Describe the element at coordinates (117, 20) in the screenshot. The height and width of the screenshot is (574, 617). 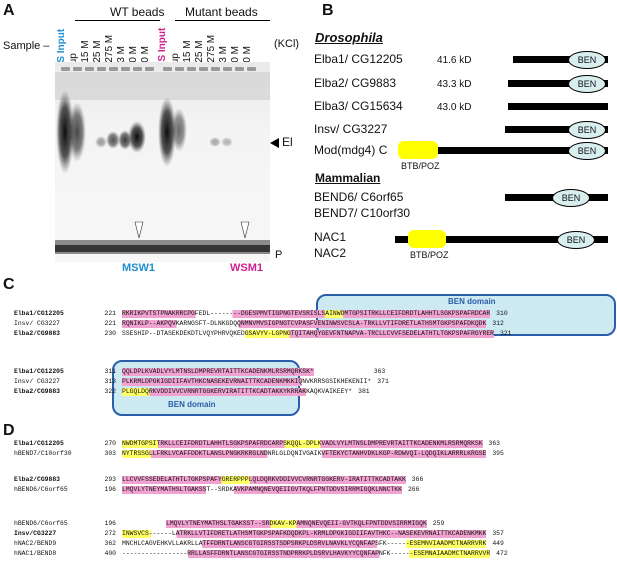
I see `wt-beads-bracket` at that location.